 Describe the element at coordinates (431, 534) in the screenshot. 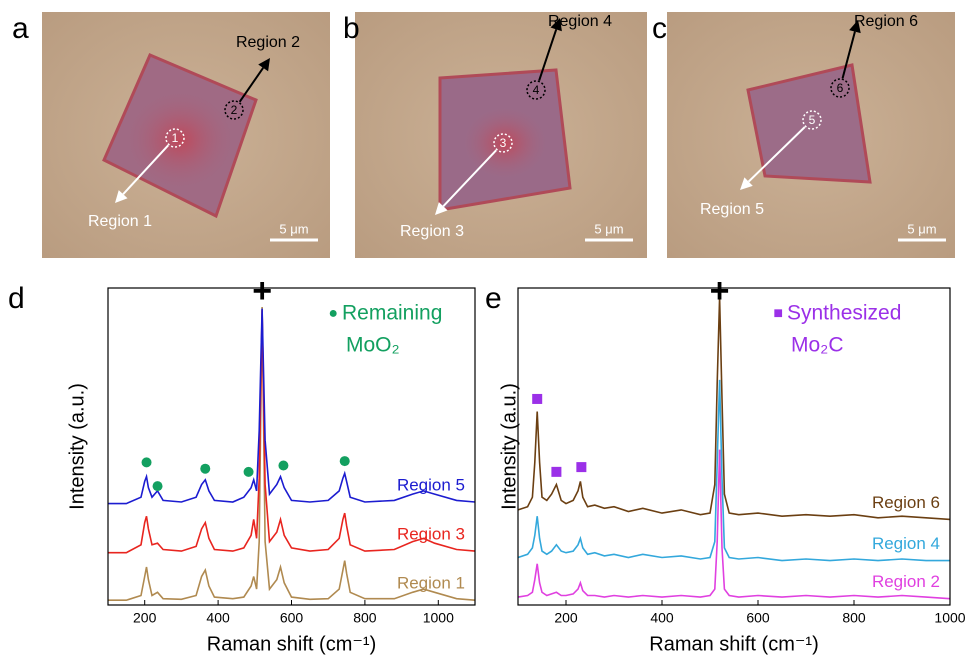

I see `series-label: Region 3` at that location.